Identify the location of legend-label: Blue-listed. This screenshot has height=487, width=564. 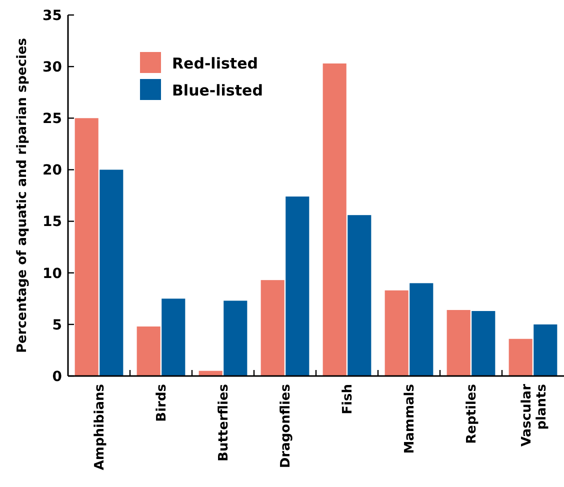
(217, 90).